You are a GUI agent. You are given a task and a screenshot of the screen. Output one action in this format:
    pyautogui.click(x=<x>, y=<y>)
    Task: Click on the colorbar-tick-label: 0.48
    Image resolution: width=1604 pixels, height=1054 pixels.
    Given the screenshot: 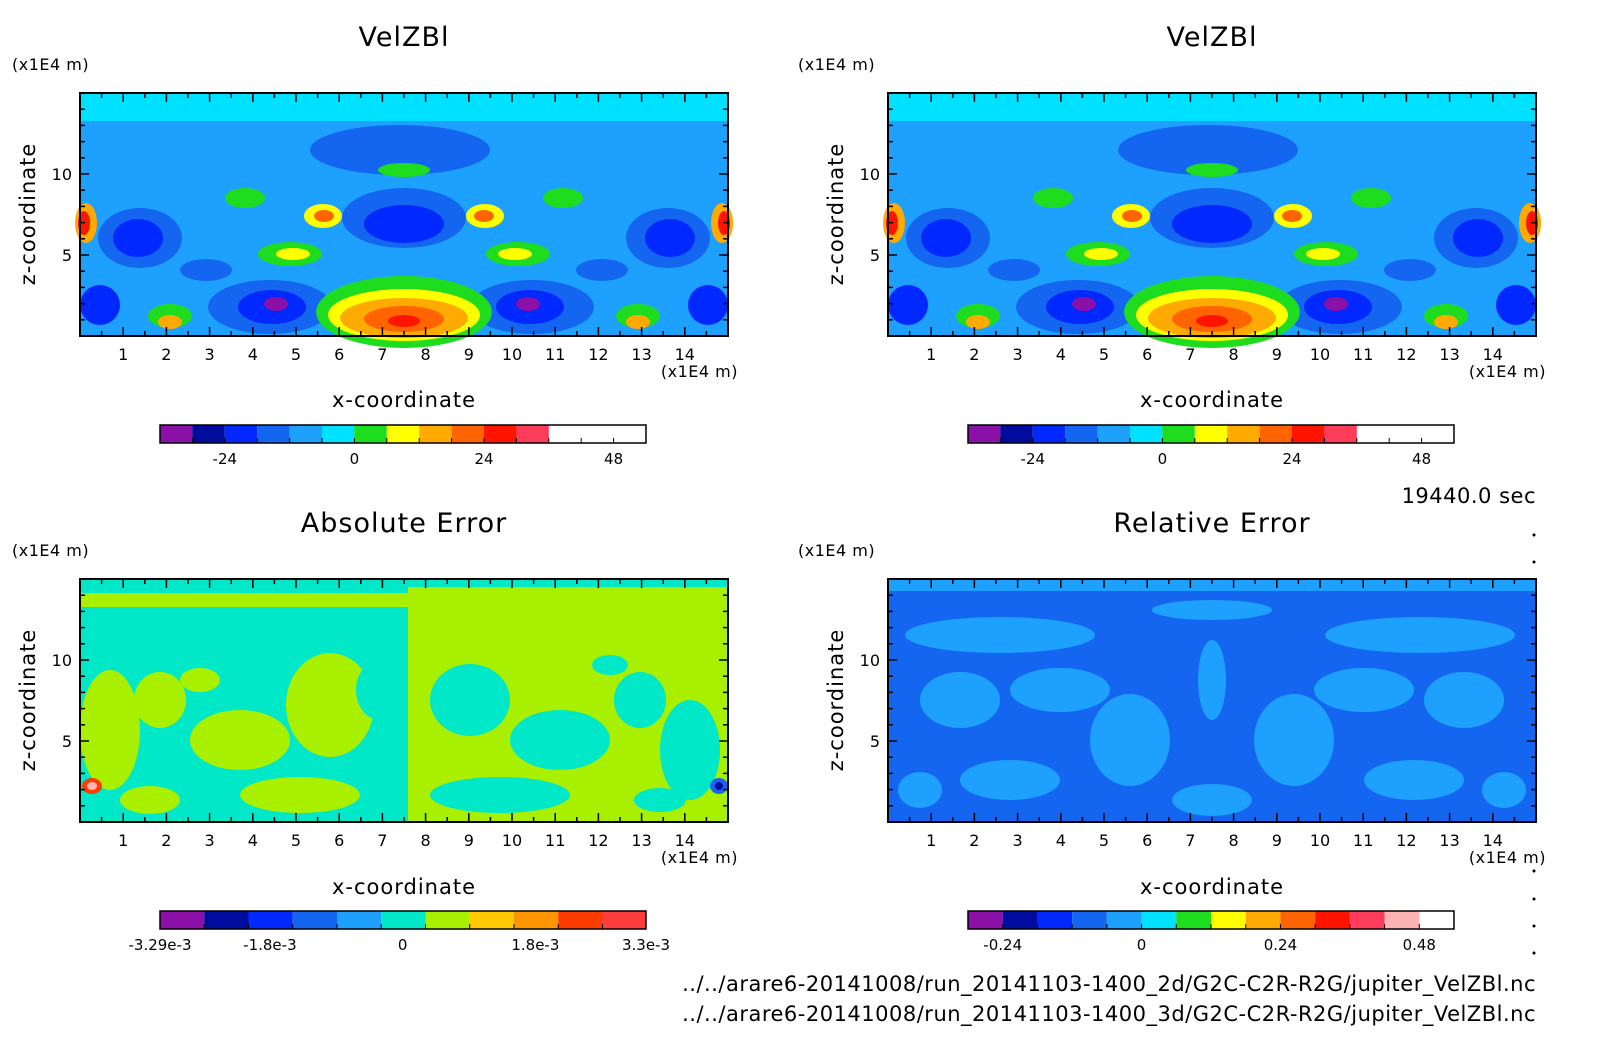 What is the action you would take?
    pyautogui.click(x=1419, y=945)
    